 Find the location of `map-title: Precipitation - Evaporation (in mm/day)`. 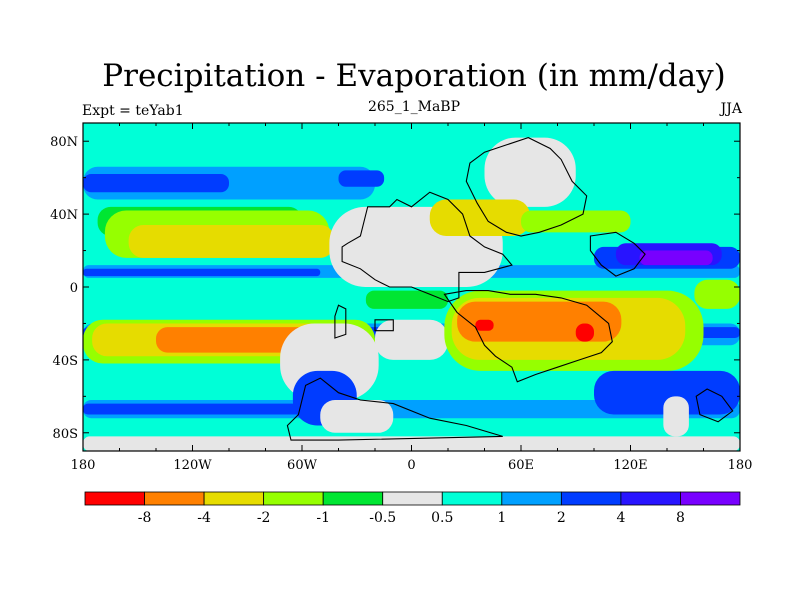

map-title: Precipitation - Evaporation (in mm/day) is located at coordinates (414, 76).